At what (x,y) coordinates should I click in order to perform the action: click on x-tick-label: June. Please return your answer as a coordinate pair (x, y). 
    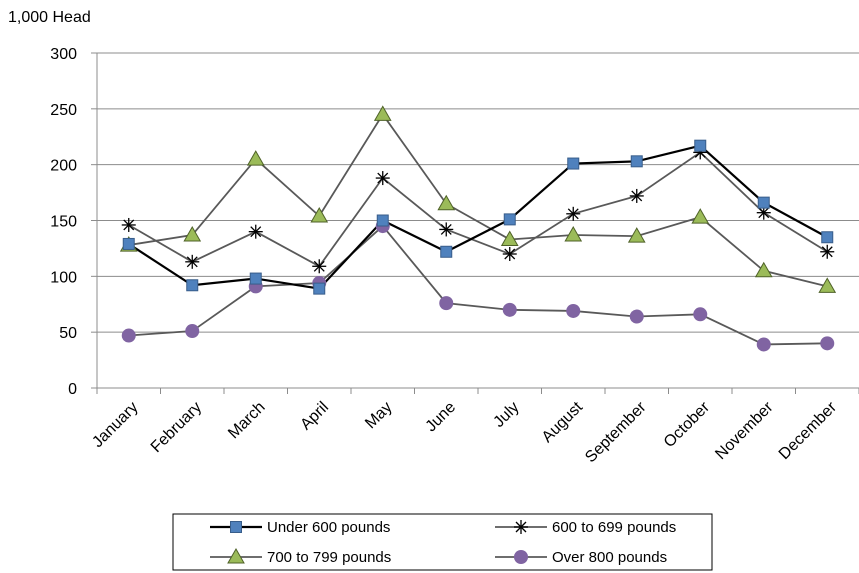
    Looking at the image, I should click on (441, 417).